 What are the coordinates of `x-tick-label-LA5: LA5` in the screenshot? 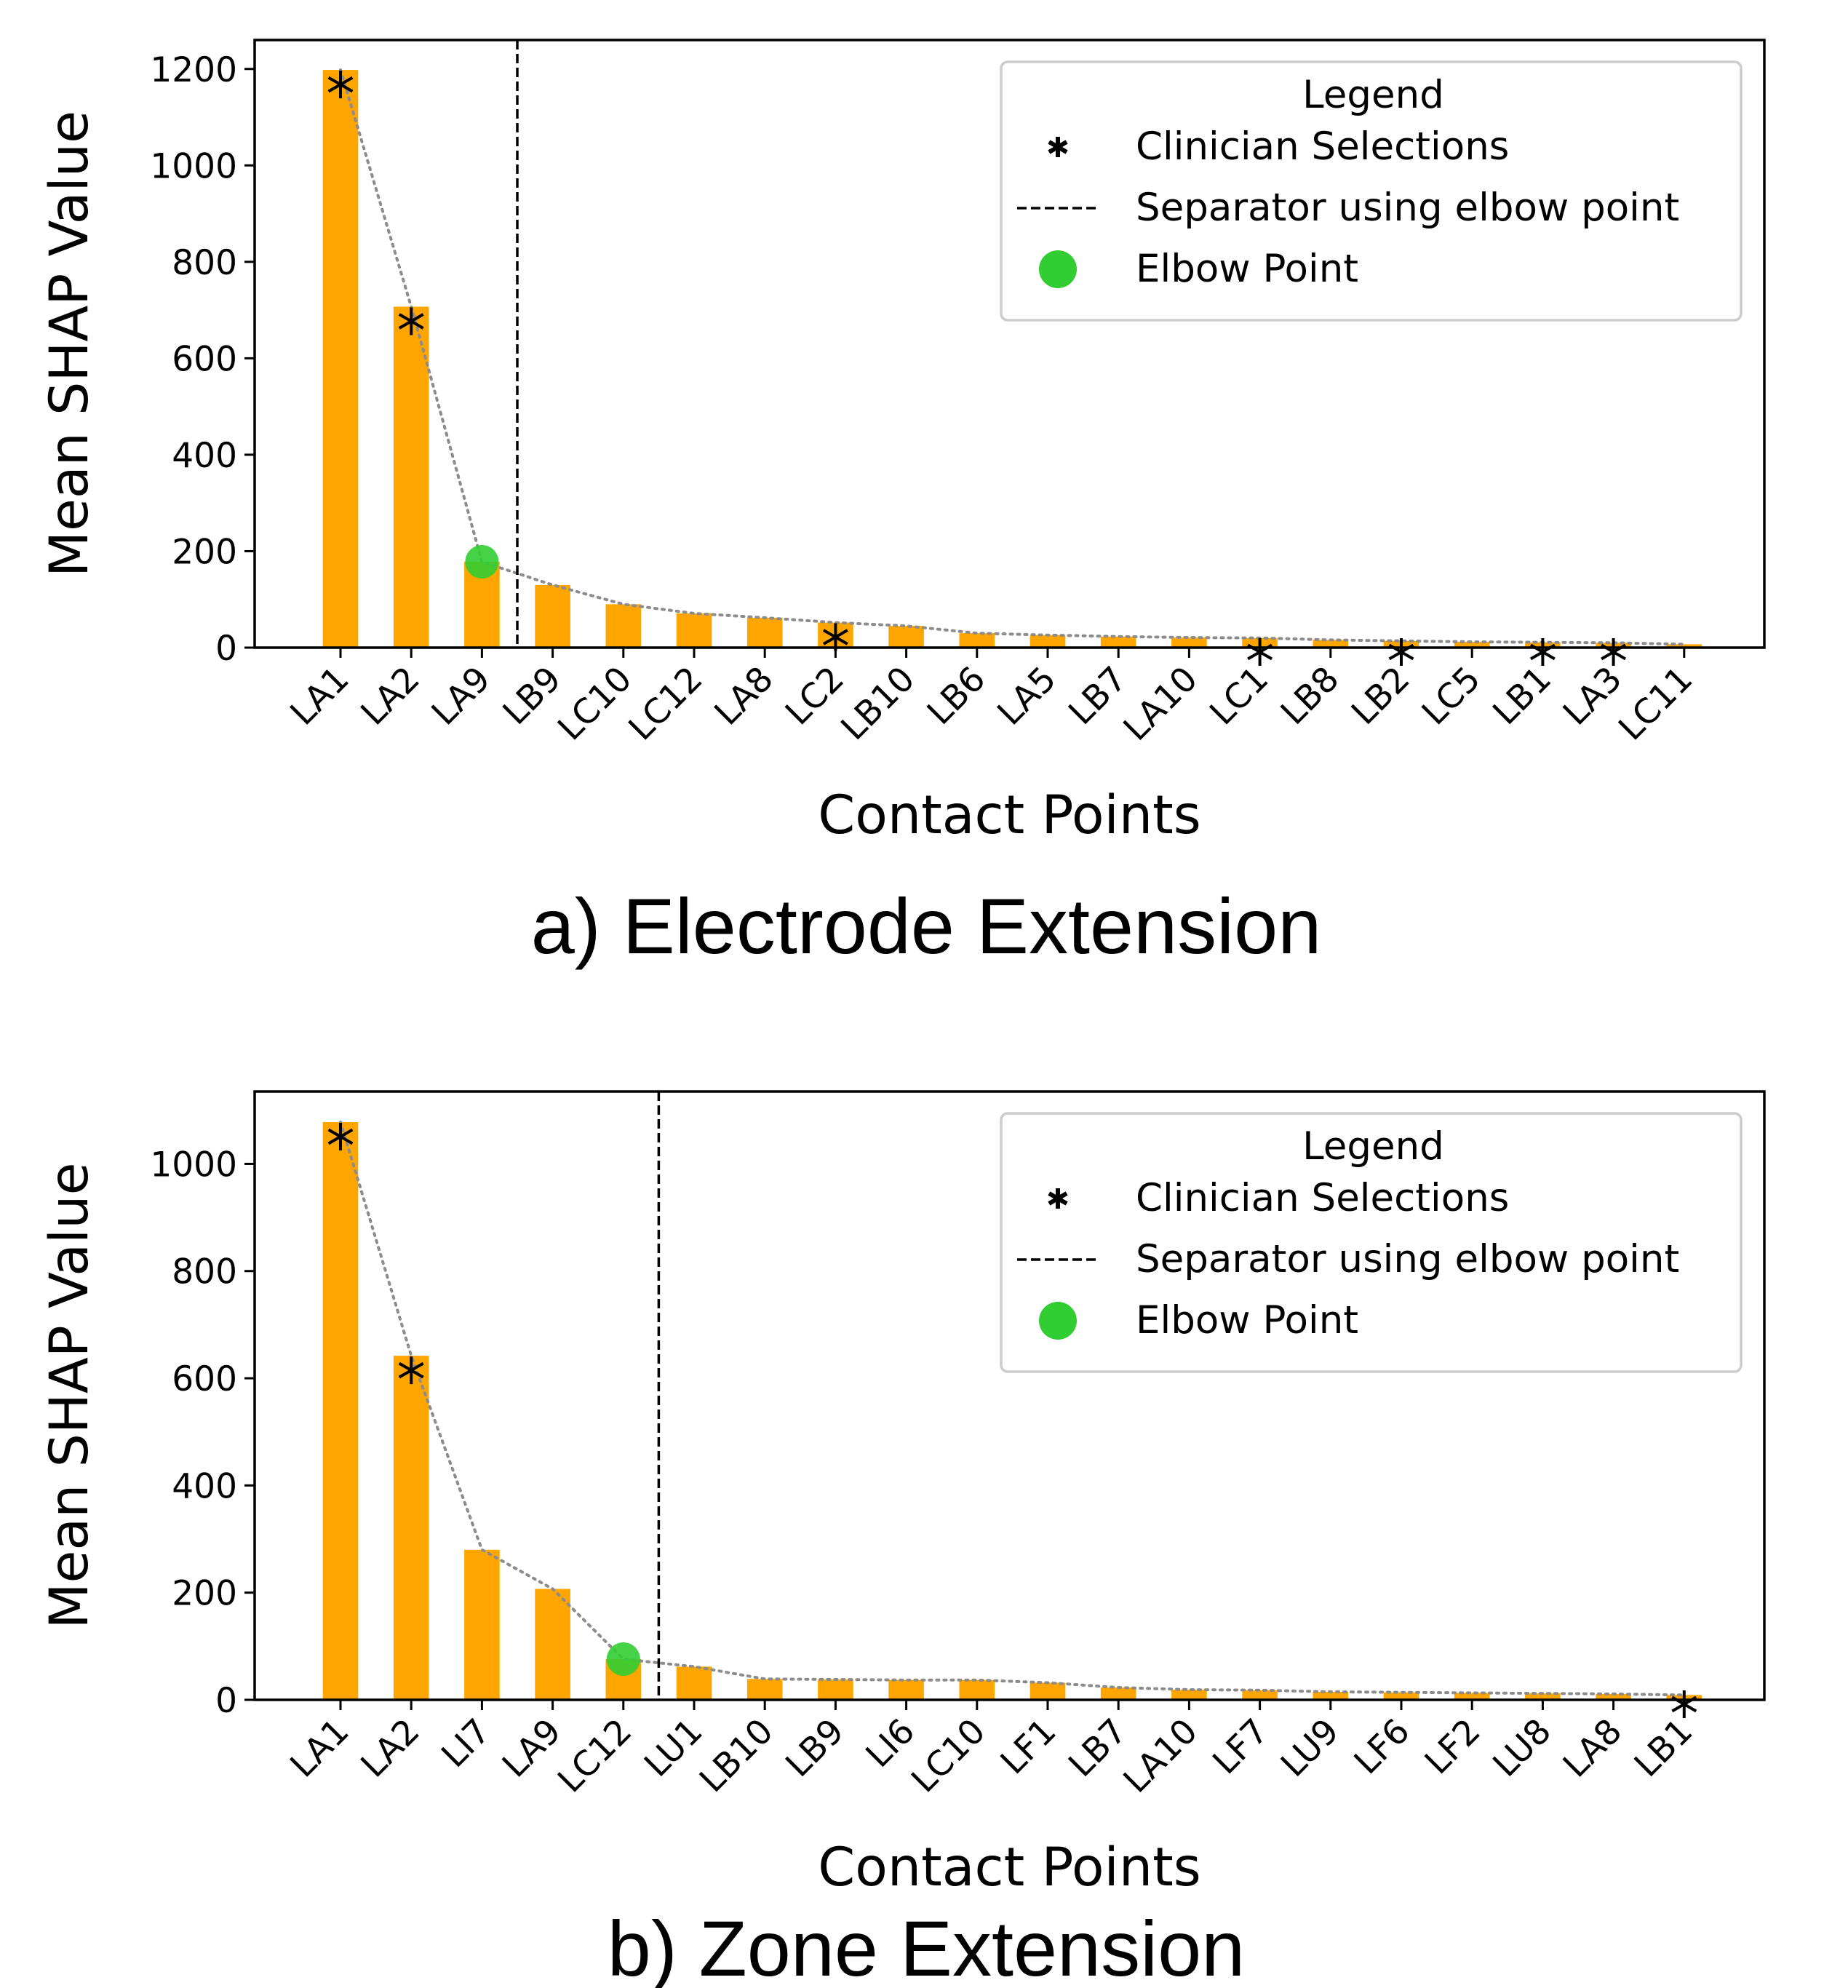 It's located at (1026, 696).